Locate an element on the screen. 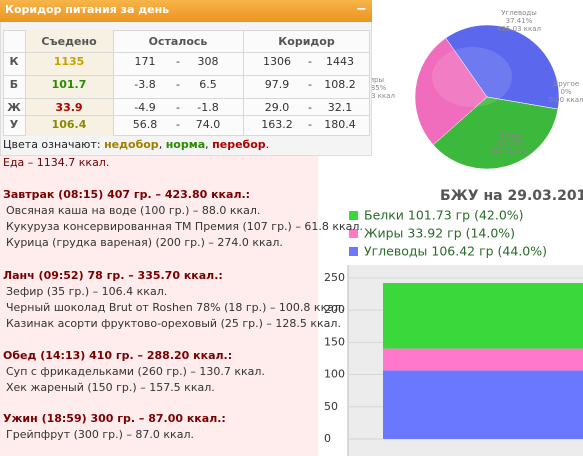 The height and width of the screenshot is (456, 583). range-to: 108.2 is located at coordinates (340, 84).